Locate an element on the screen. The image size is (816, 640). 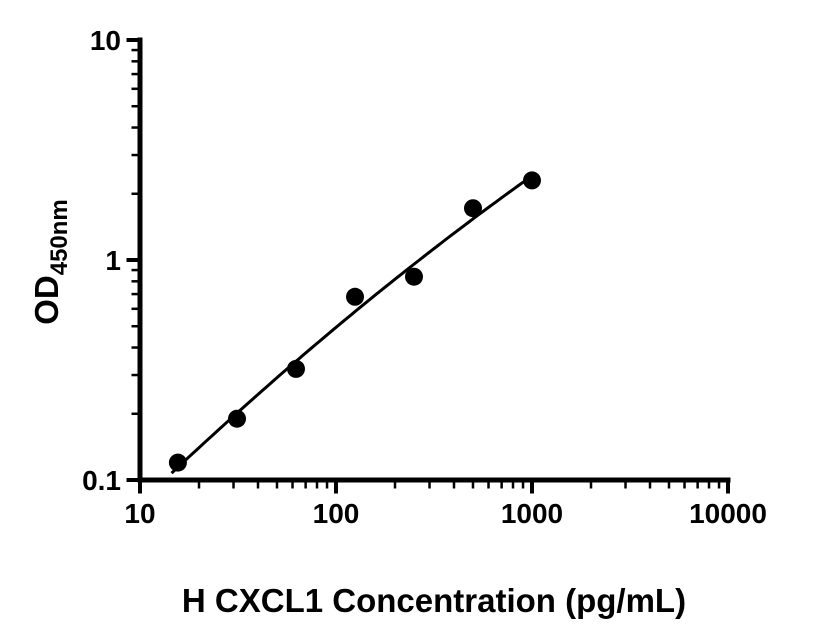
y-axis-title-subscript: 450nm is located at coordinates (59, 237).